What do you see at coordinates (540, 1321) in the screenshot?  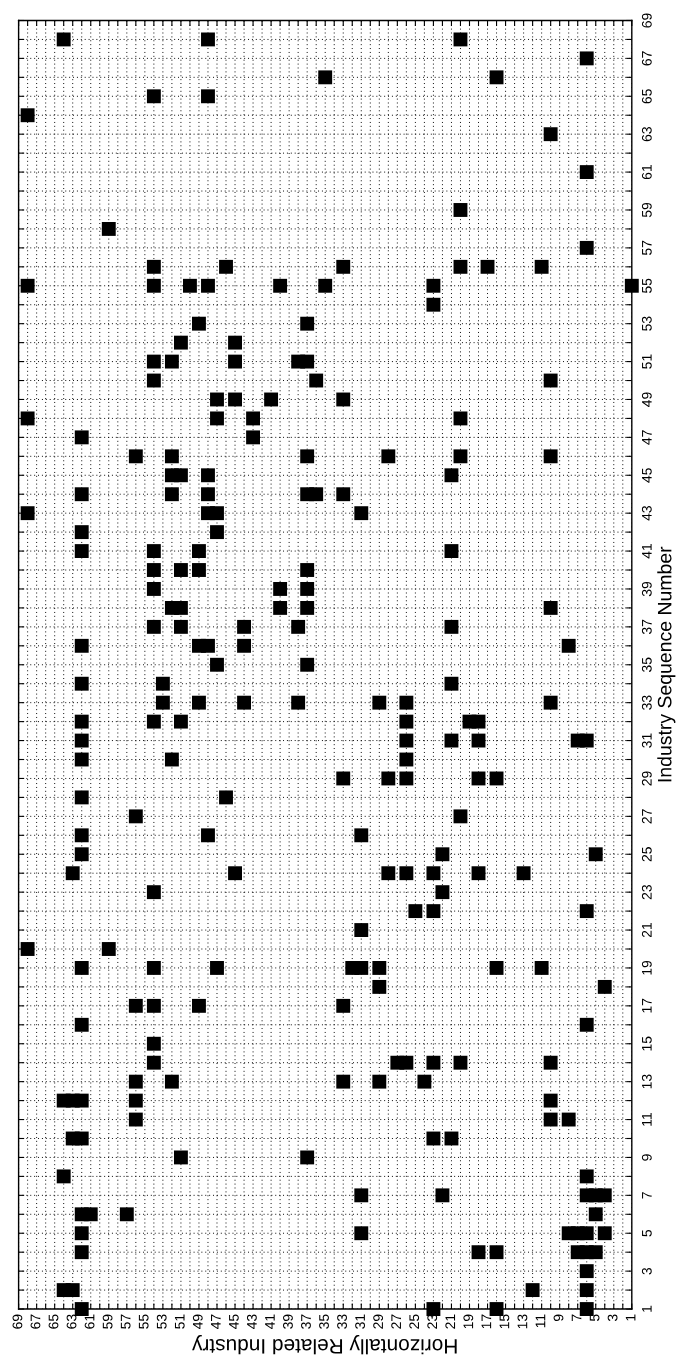 I see `x-tick-label: 11` at bounding box center [540, 1321].